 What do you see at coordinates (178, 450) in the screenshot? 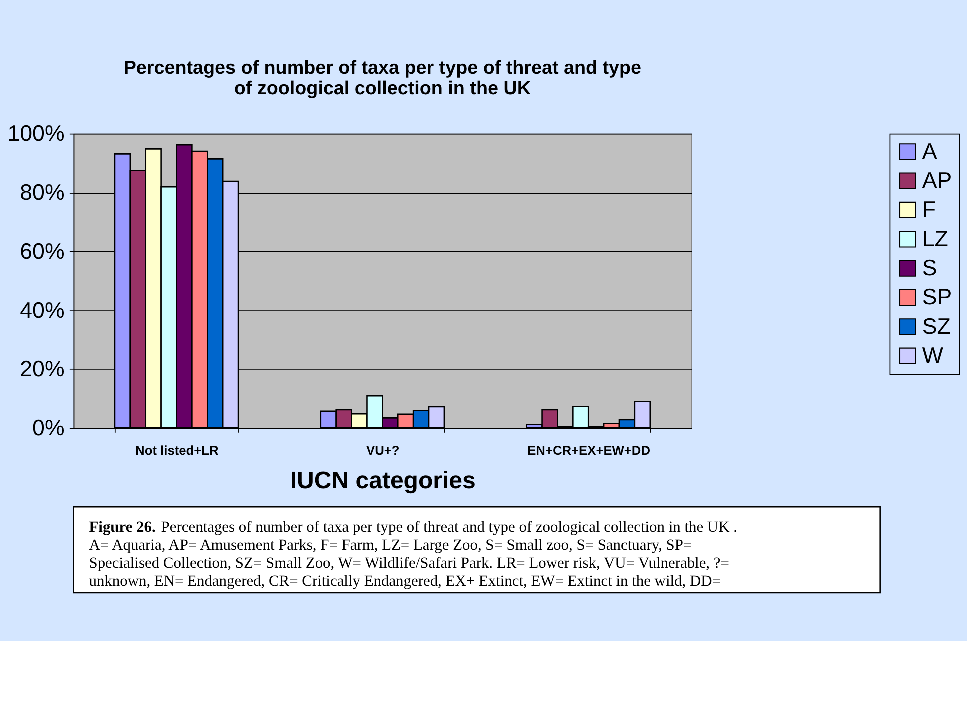
I see `x-tick-label: Not listed+LR` at bounding box center [178, 450].